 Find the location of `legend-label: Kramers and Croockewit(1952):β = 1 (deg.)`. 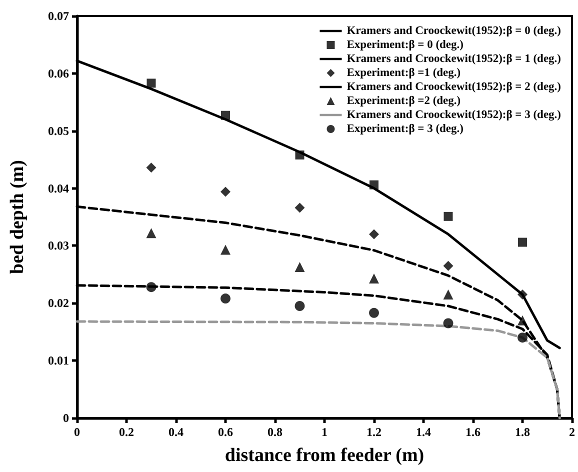

legend-label: Kramers and Croockewit(1952):β = 1 (deg.) is located at coordinates (454, 59).